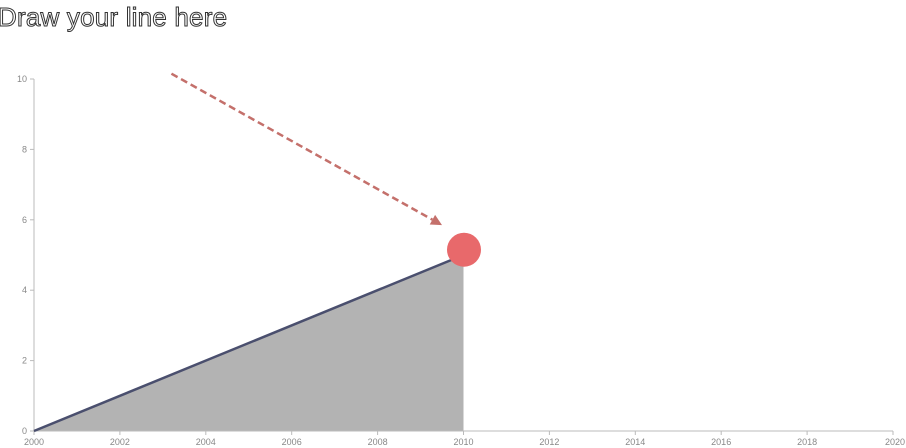 This screenshot has height=448, width=906. I want to click on x-tick-label: 2020, so click(895, 442).